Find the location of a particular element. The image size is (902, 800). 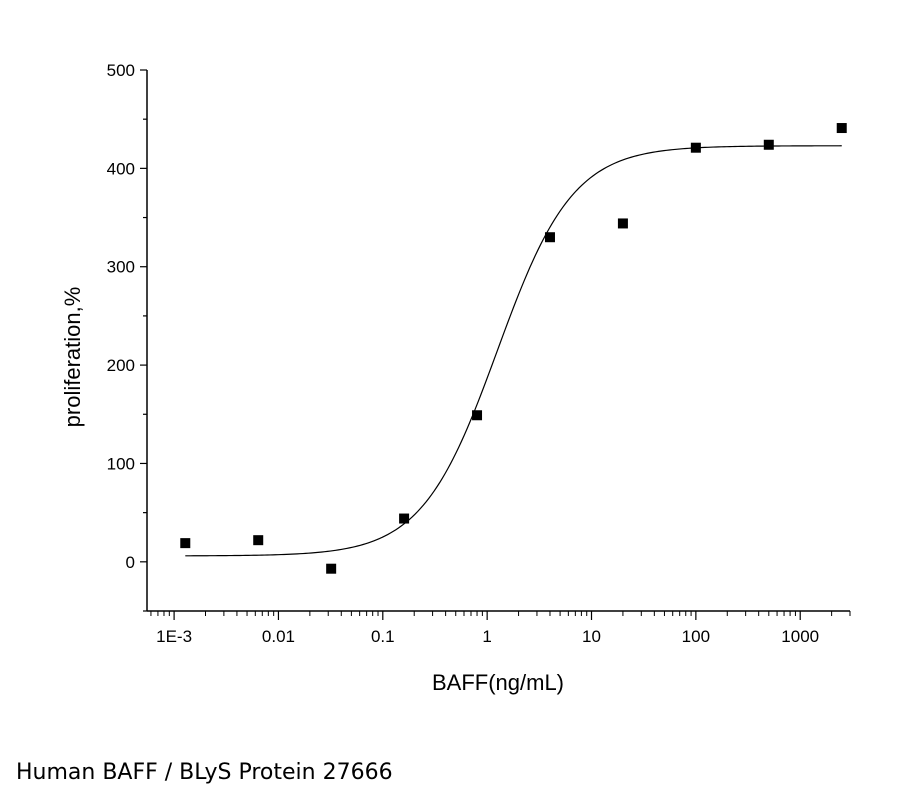

x-tick-label: 1000 is located at coordinates (800, 636).